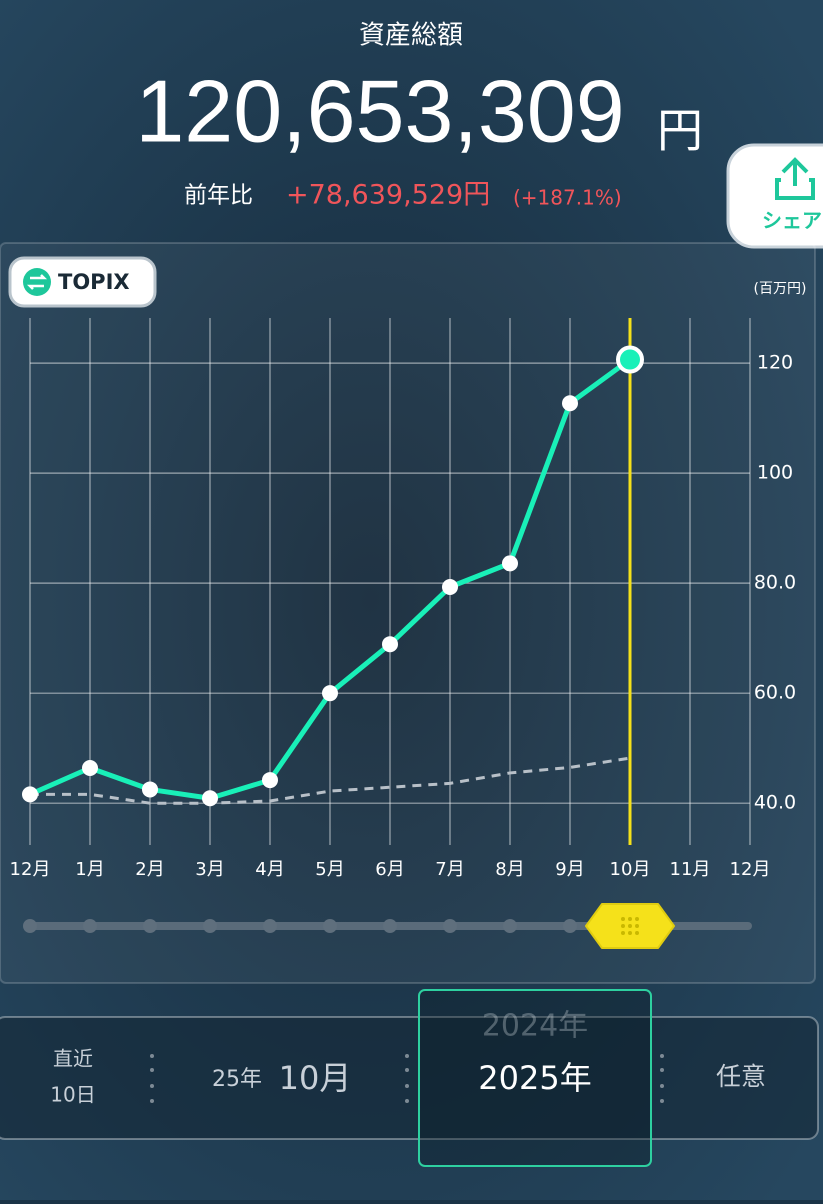 Image resolution: width=823 pixels, height=1204 pixels. Describe the element at coordinates (269, 869) in the screenshot. I see `x-tick-label: 4月` at that location.